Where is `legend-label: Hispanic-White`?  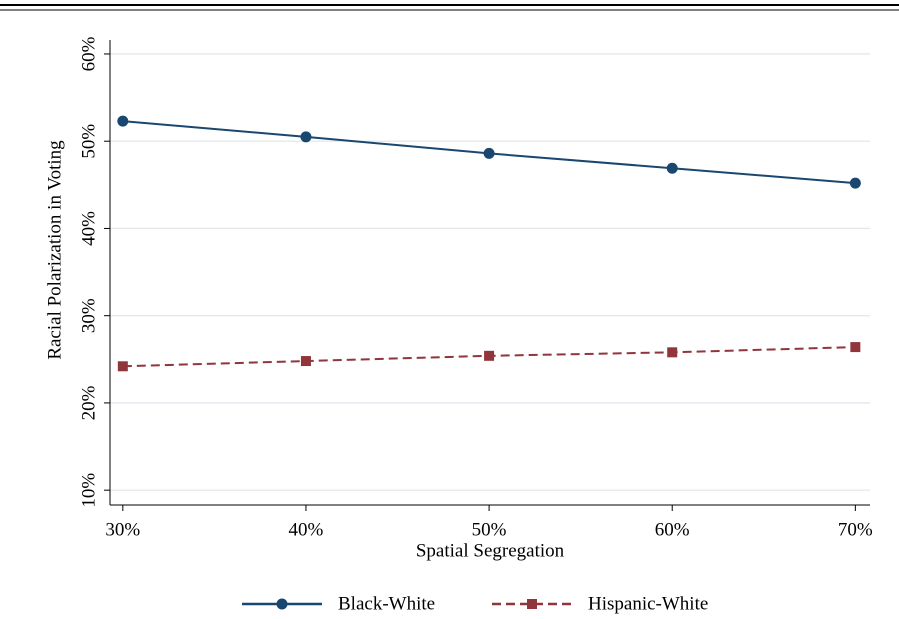
legend-label: Hispanic-White is located at coordinates (648, 603).